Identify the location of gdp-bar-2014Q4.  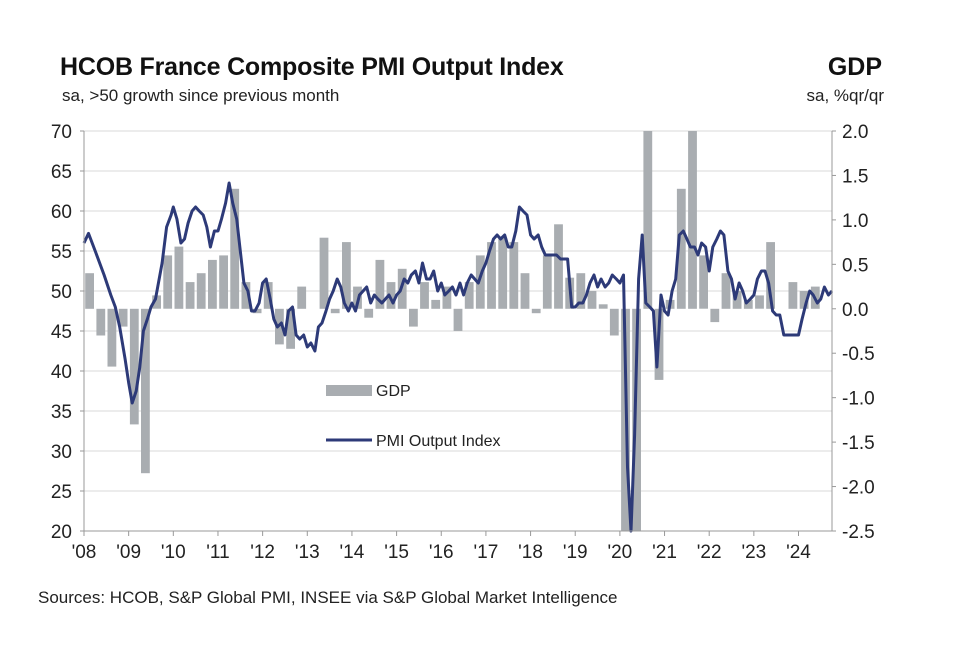
(391, 295).